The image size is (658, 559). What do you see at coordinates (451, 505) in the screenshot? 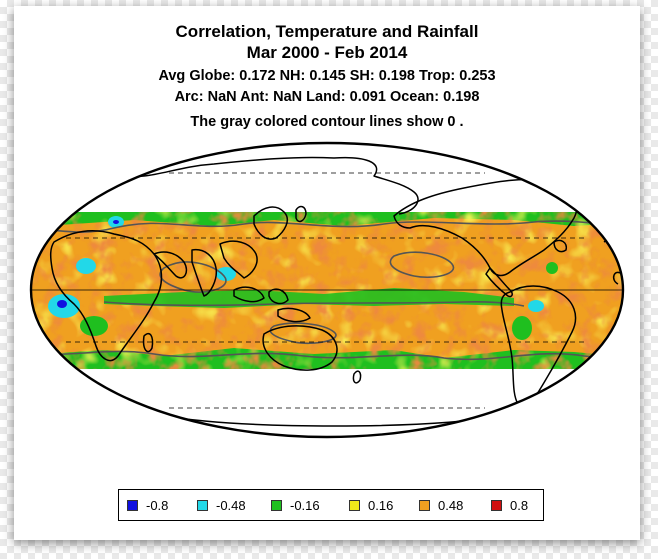
I see `legend-label: 0.48` at bounding box center [451, 505].